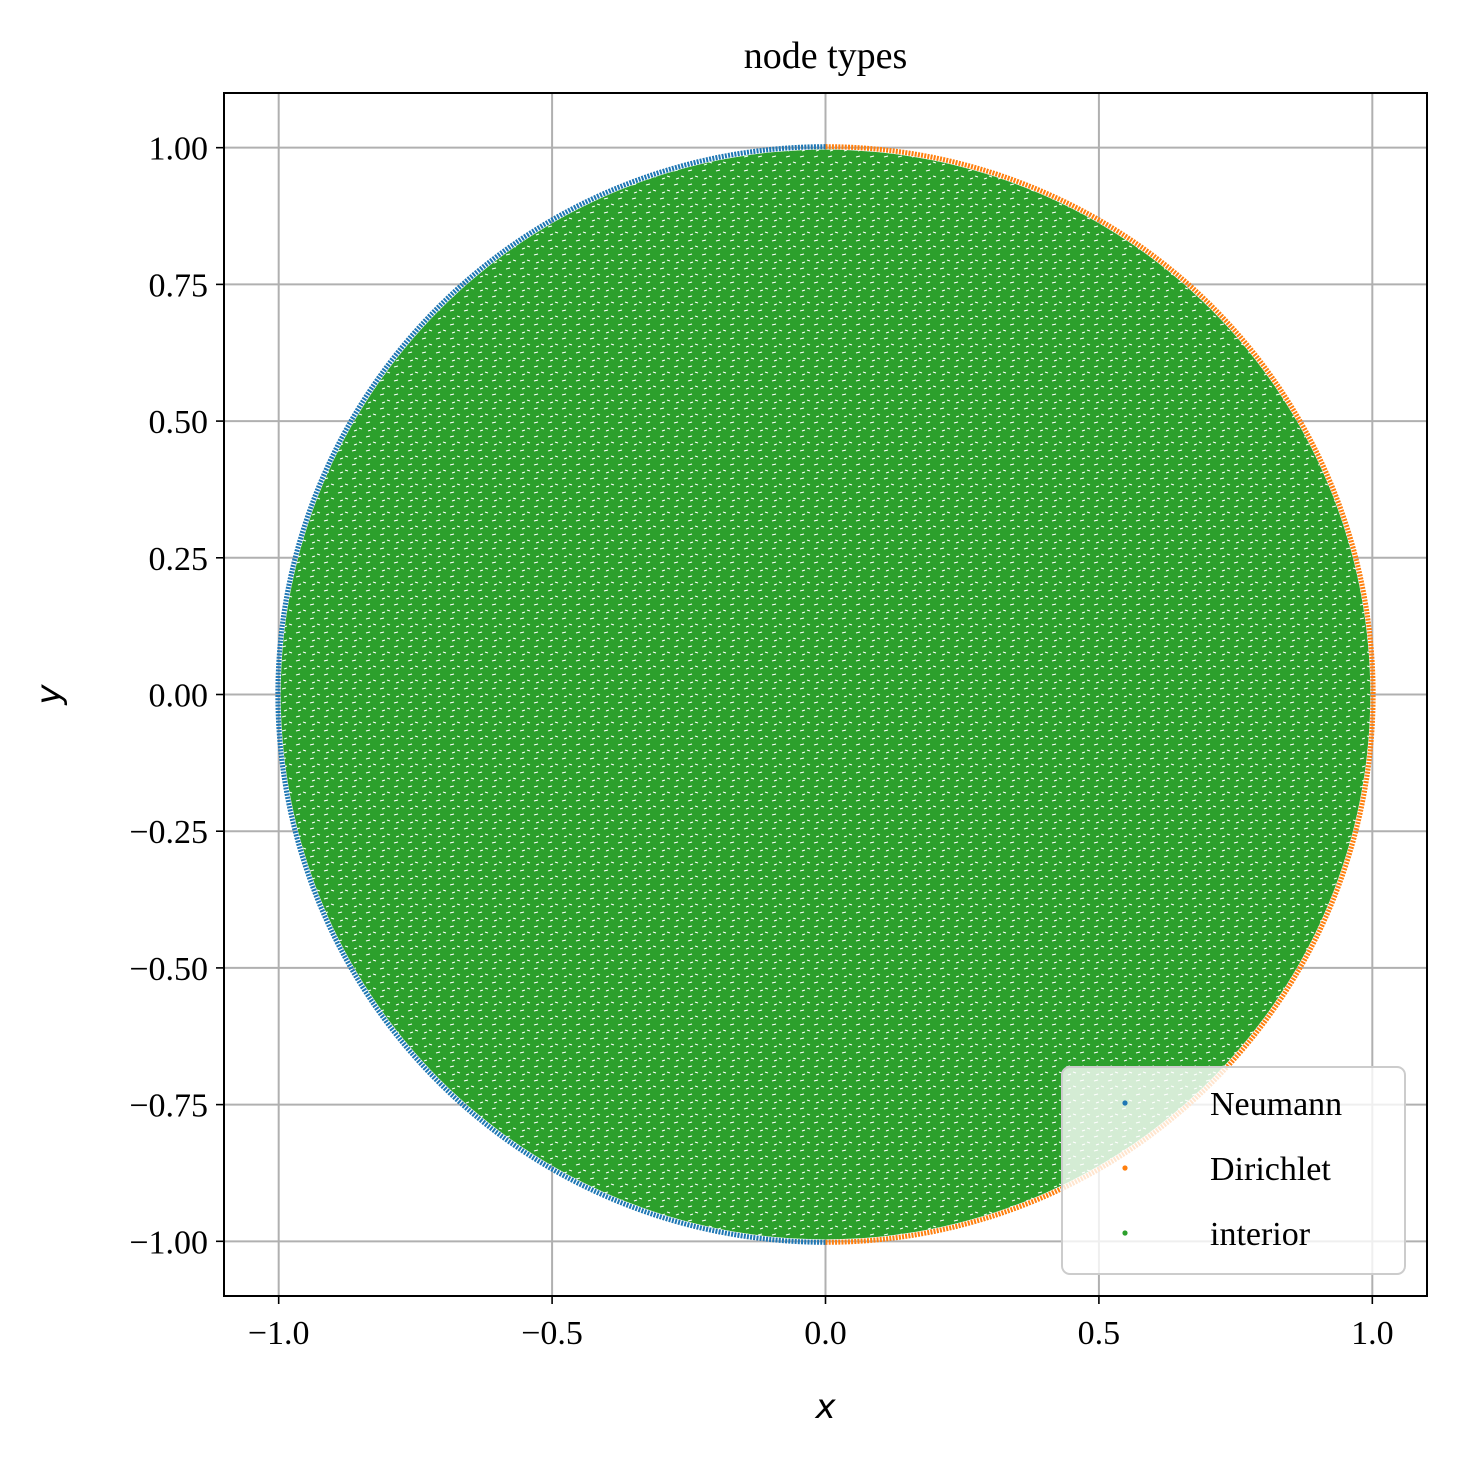 Image resolution: width=1457 pixels, height=1457 pixels. I want to click on legend-label-neumann: Neumann, so click(1276, 1104).